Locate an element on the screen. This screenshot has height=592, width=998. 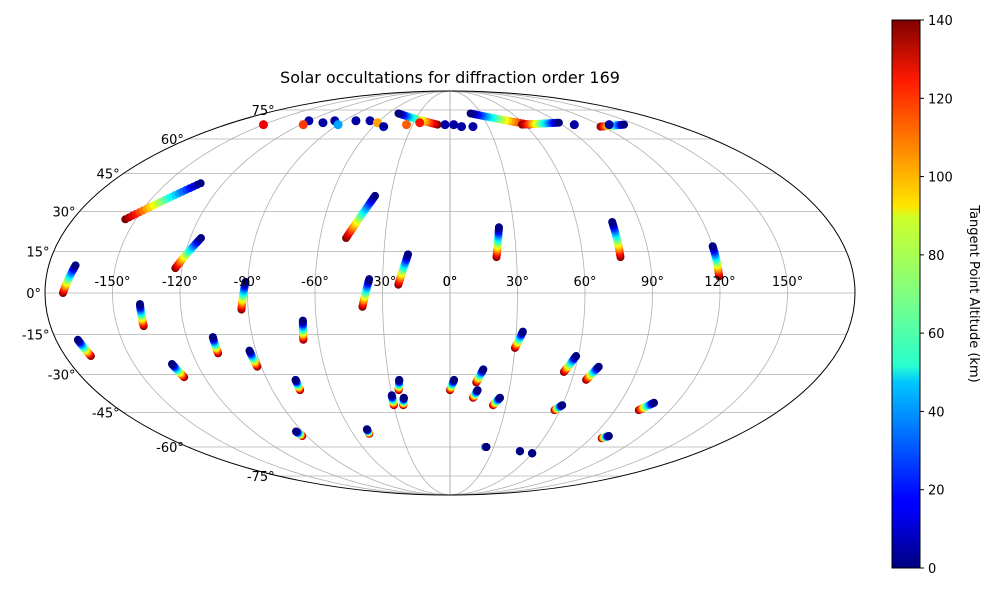
lon-tick-label: 60° is located at coordinates (584, 282).